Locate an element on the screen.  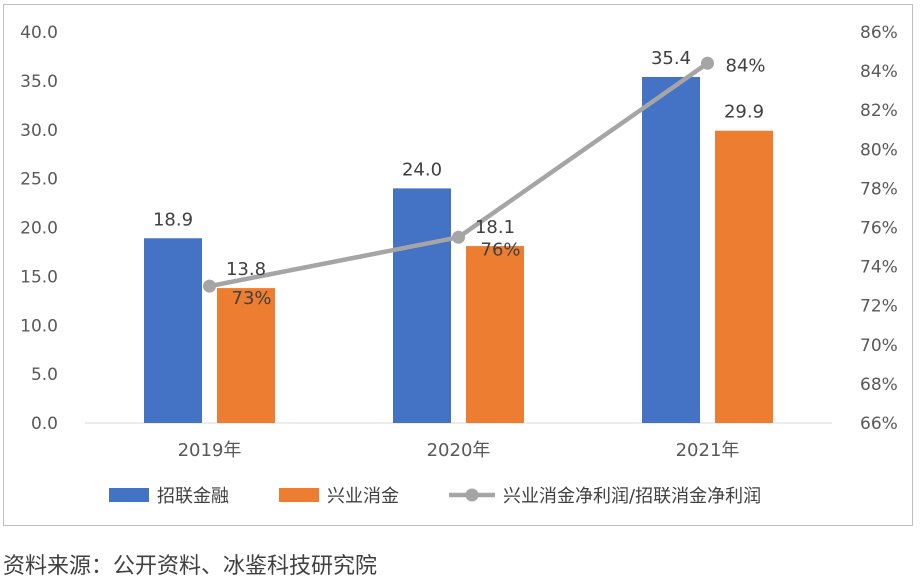
line-value-label: 73% is located at coordinates (252, 298).